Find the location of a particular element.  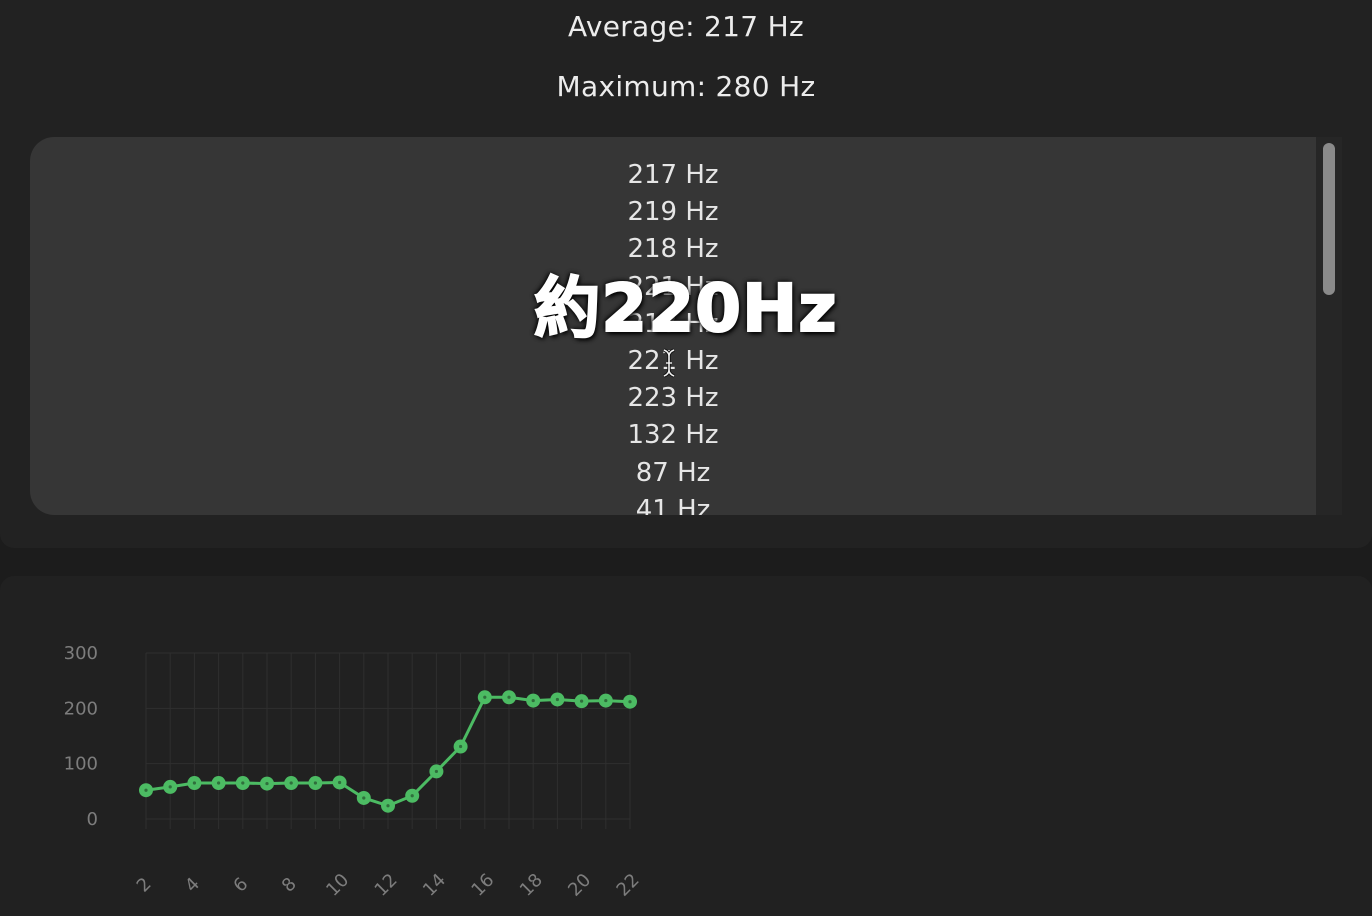

x-tick-label: 16 is located at coordinates (482, 885).